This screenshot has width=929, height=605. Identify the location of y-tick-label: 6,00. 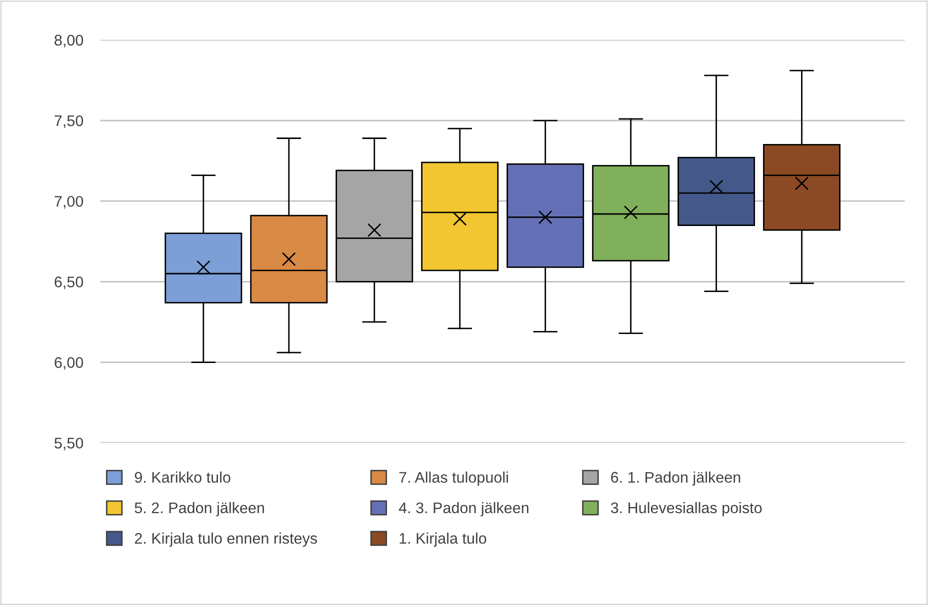
(69, 363).